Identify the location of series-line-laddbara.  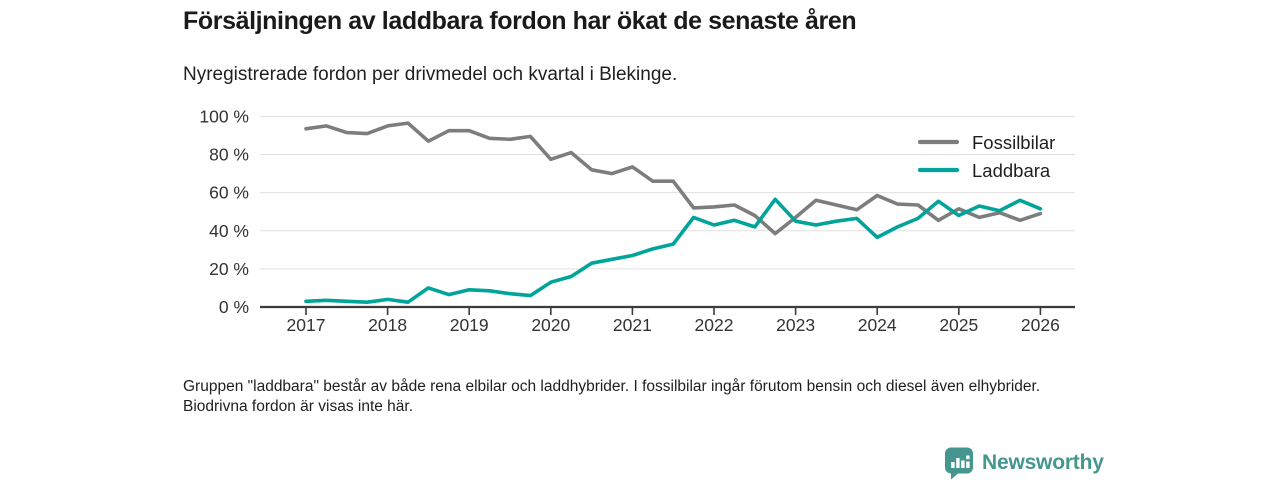
(673, 250).